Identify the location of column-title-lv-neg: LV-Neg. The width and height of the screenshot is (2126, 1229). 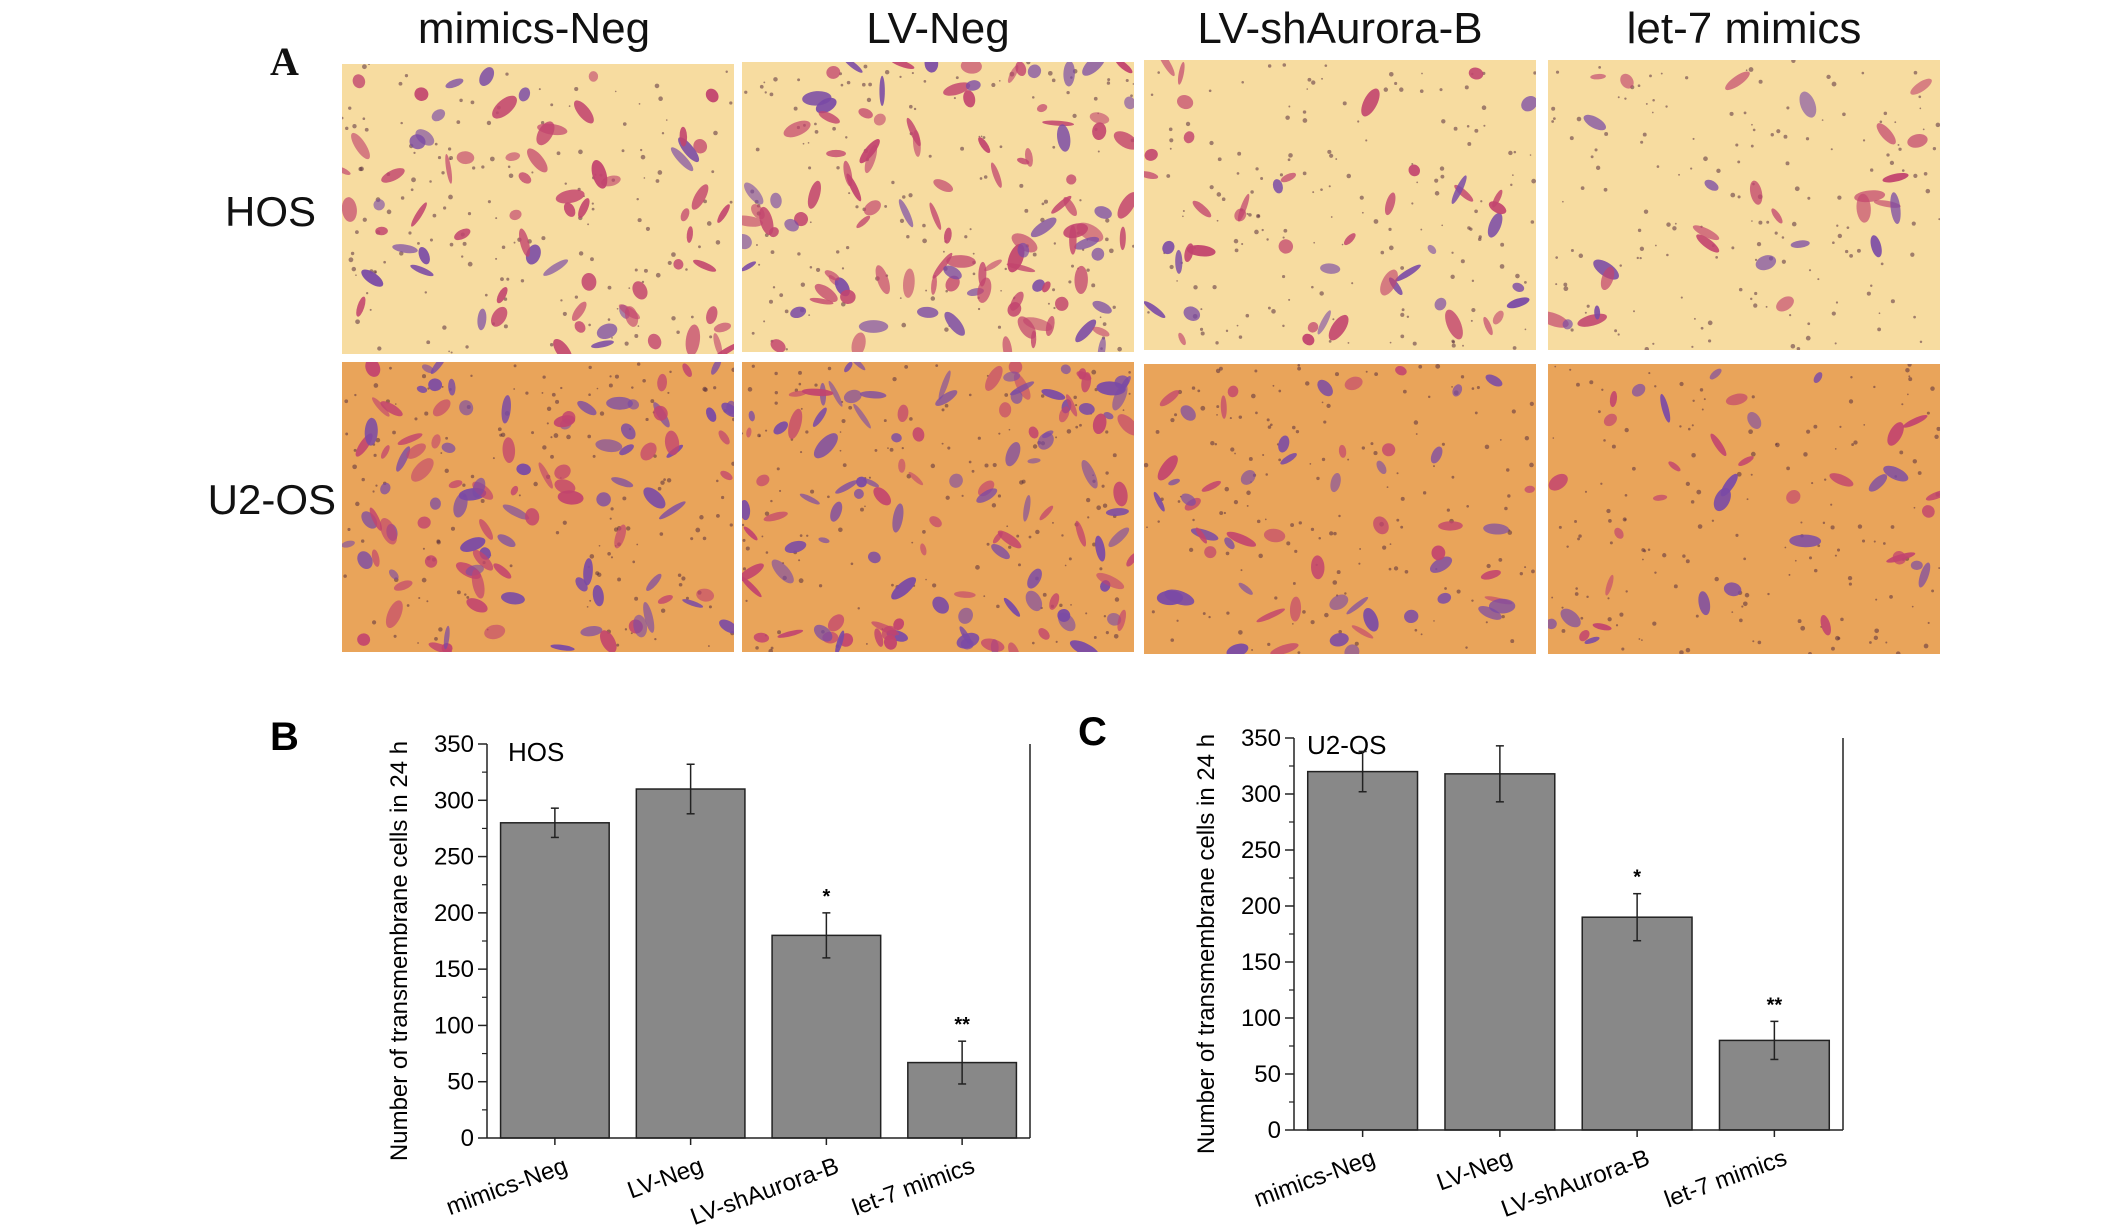
(938, 28).